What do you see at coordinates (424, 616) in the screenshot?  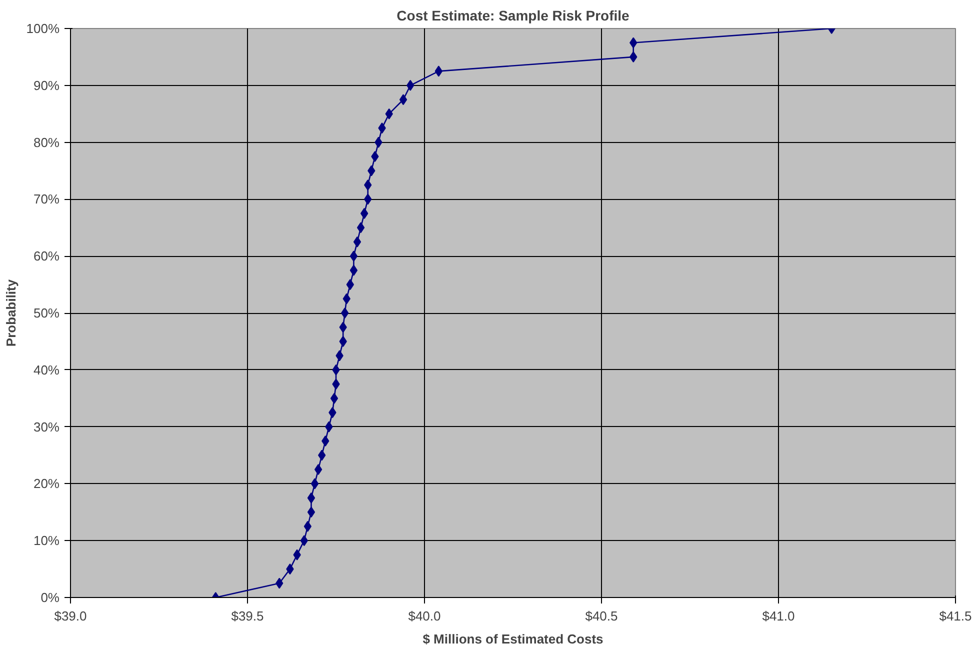 I see `x-tick-label: $40.0` at bounding box center [424, 616].